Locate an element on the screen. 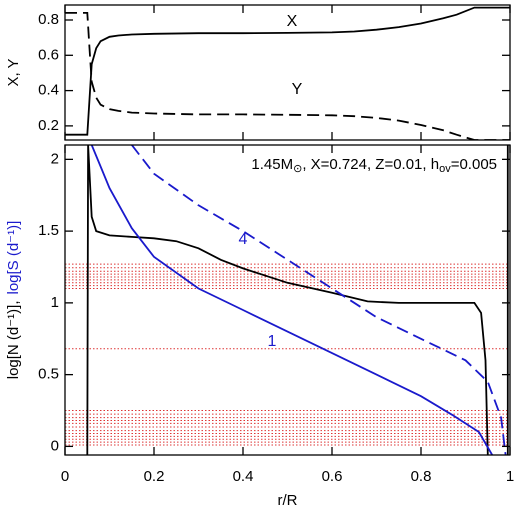 Image resolution: width=520 pixels, height=513 pixels. series-label: 4 is located at coordinates (243, 239).